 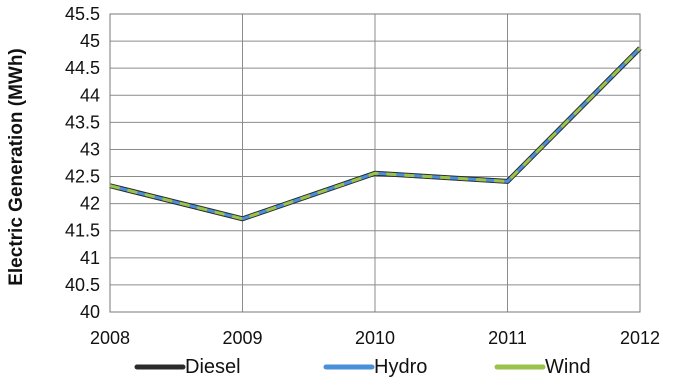 I want to click on y-tick-label: 42, so click(x=90, y=204).